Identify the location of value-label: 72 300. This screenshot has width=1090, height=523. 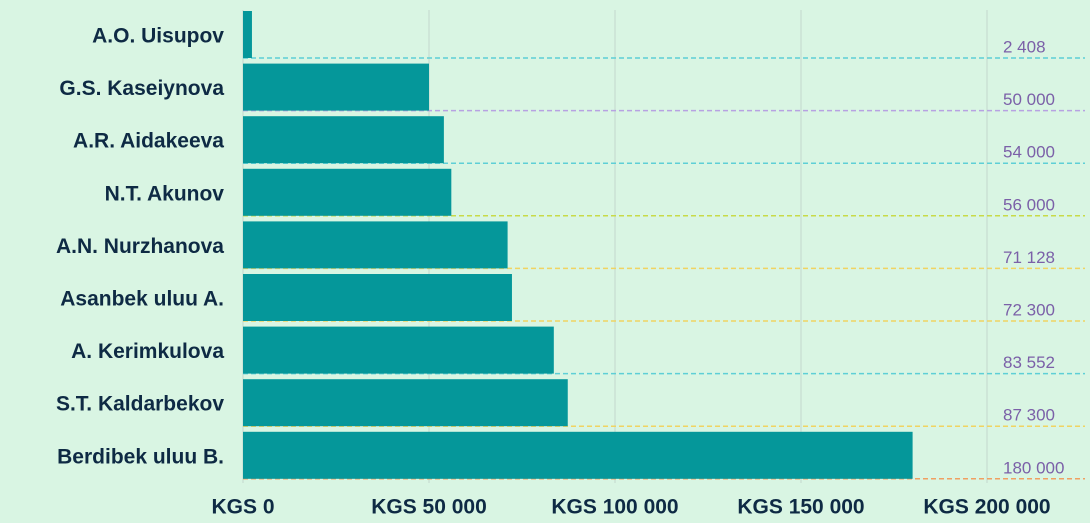
(1029, 309).